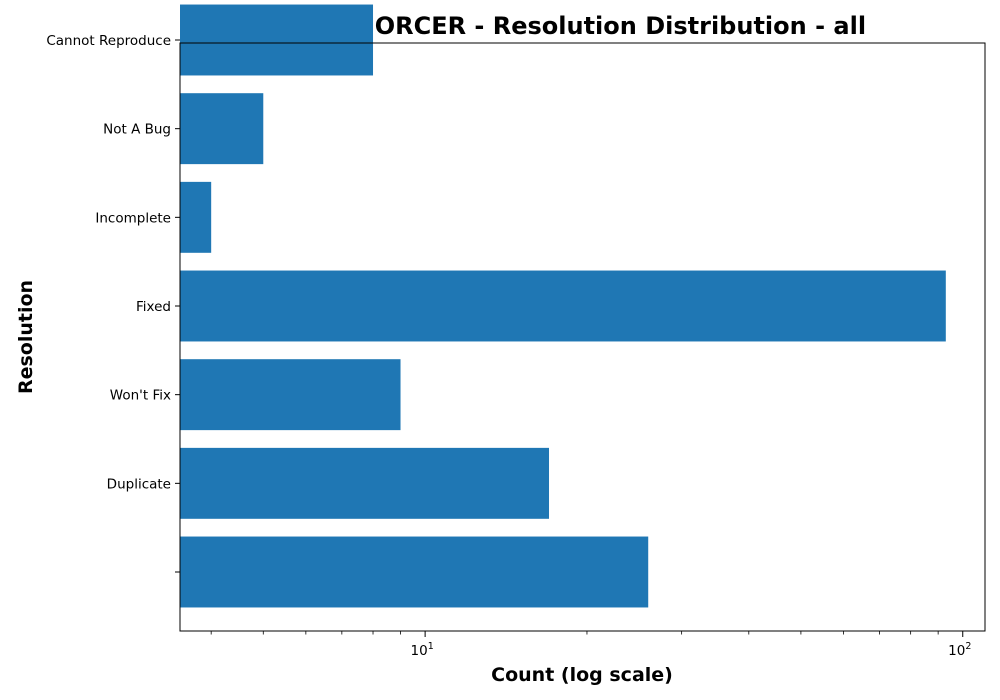 The image size is (1000, 700). What do you see at coordinates (133, 218) in the screenshot?
I see `y-tick-label: Incomplete` at bounding box center [133, 218].